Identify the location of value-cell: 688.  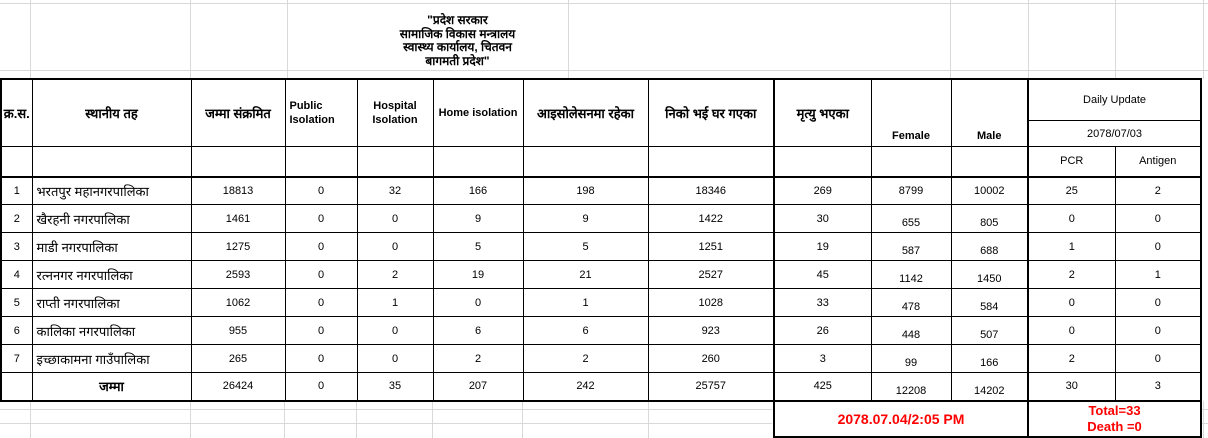
(989, 246).